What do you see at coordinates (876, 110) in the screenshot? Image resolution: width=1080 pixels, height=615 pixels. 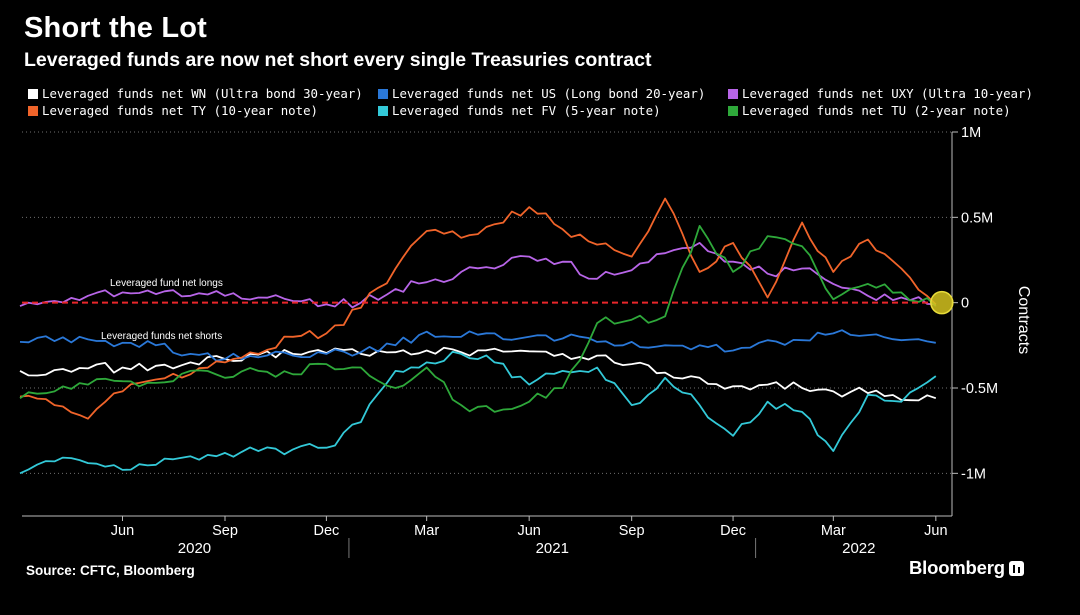 I see `legend-label: Leveraged funds net TU (2-year note)` at bounding box center [876, 110].